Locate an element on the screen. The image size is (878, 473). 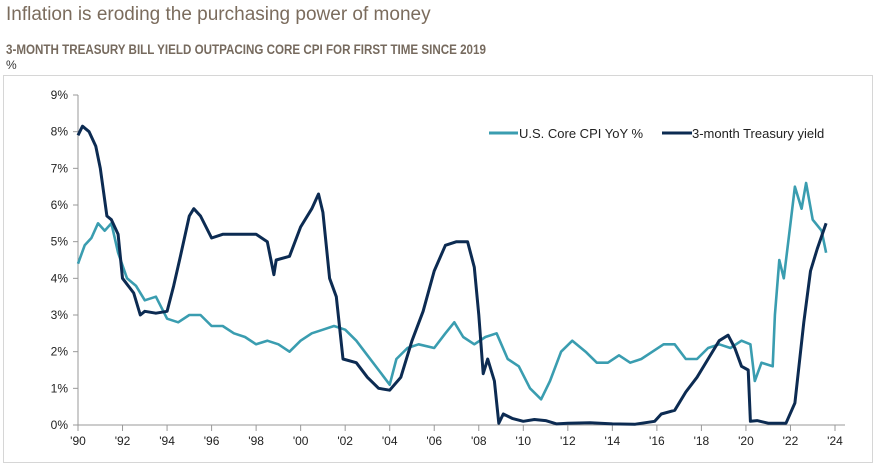
x-tick-label: '04 is located at coordinates (390, 441).